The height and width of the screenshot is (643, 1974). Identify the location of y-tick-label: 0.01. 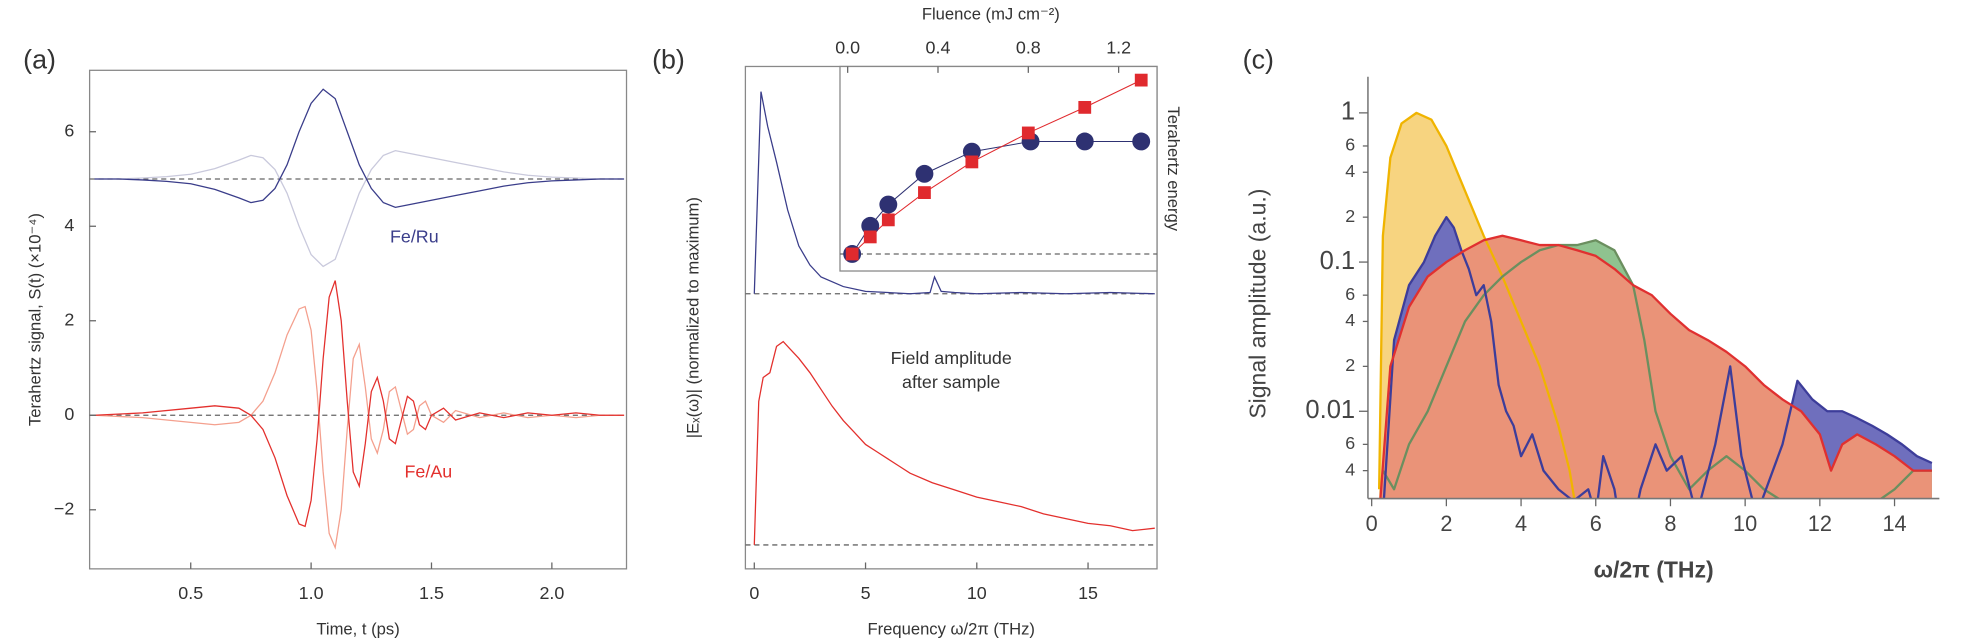
(1330, 410).